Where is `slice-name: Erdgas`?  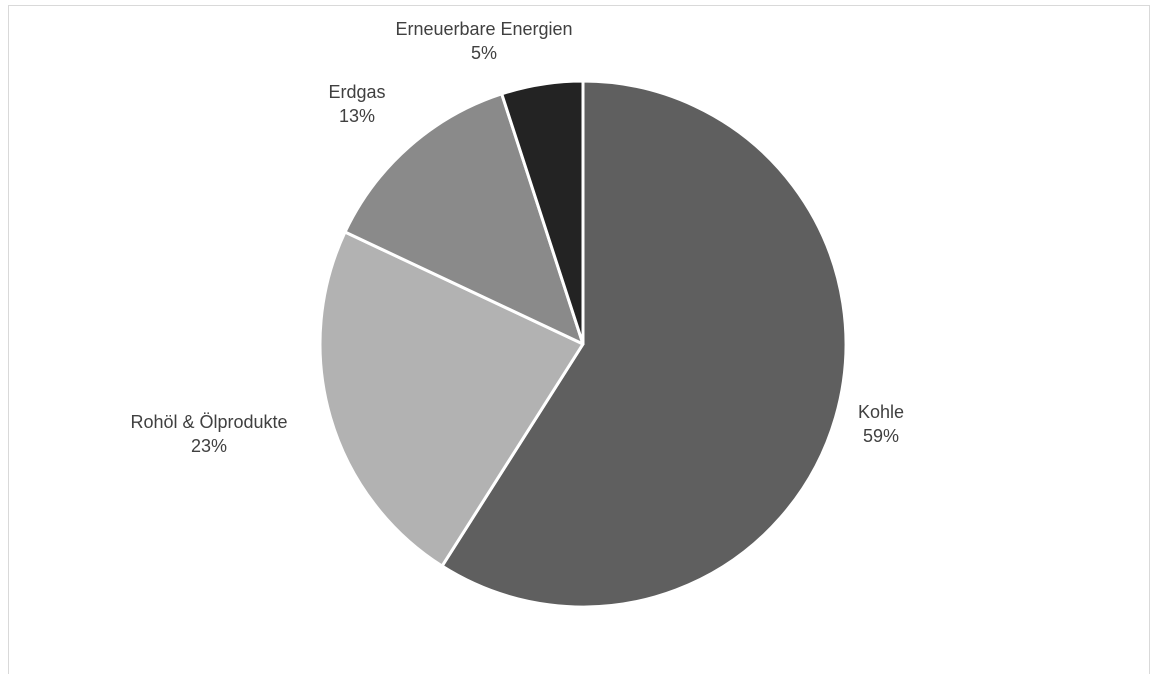
slice-name: Erdgas is located at coordinates (357, 92).